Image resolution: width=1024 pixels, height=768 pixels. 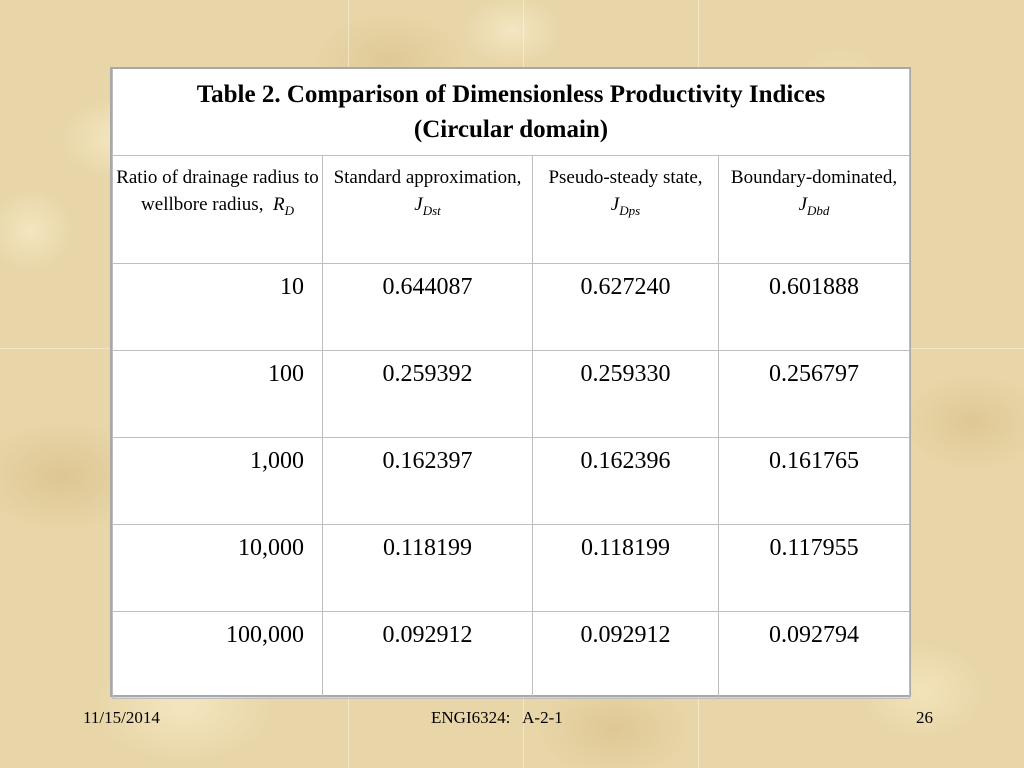 What do you see at coordinates (625, 394) in the screenshot?
I see `cell-jdps: 0.259330` at bounding box center [625, 394].